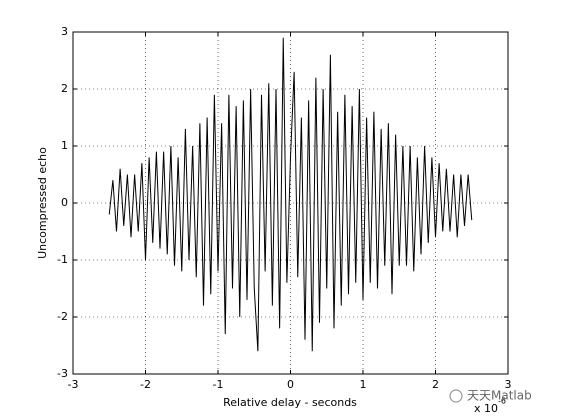 This screenshot has width=561, height=420. What do you see at coordinates (145, 384) in the screenshot?
I see `x-tick-label: -2` at bounding box center [145, 384].